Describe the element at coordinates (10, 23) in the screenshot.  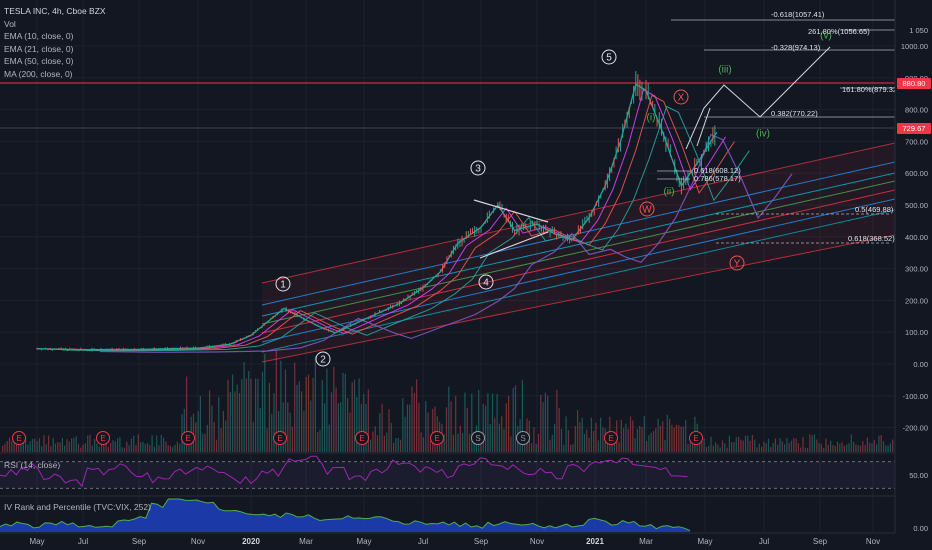
I see `indicator-volume: Vol` at that location.